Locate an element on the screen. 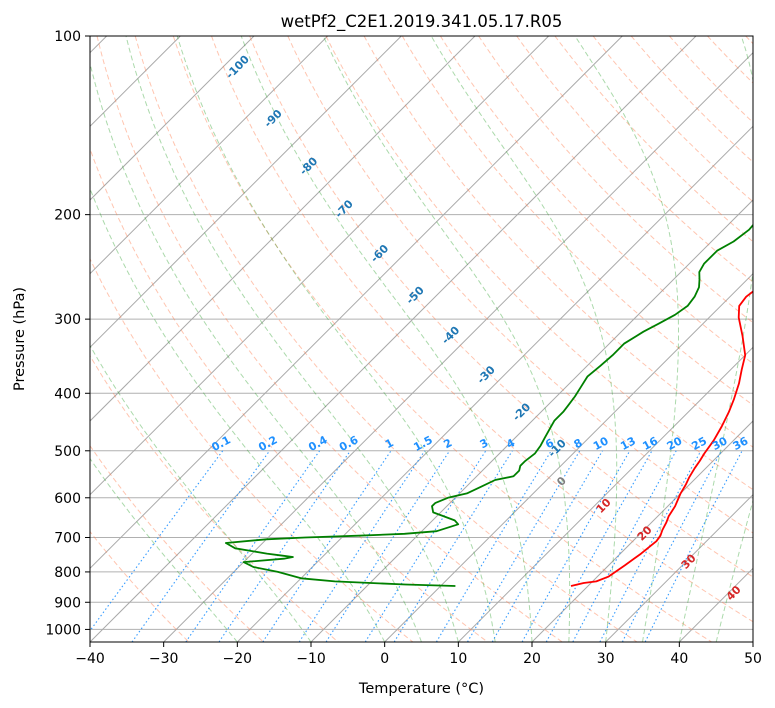 The image size is (775, 708). x-axis-label: Temperature (°C) is located at coordinates (421, 689).